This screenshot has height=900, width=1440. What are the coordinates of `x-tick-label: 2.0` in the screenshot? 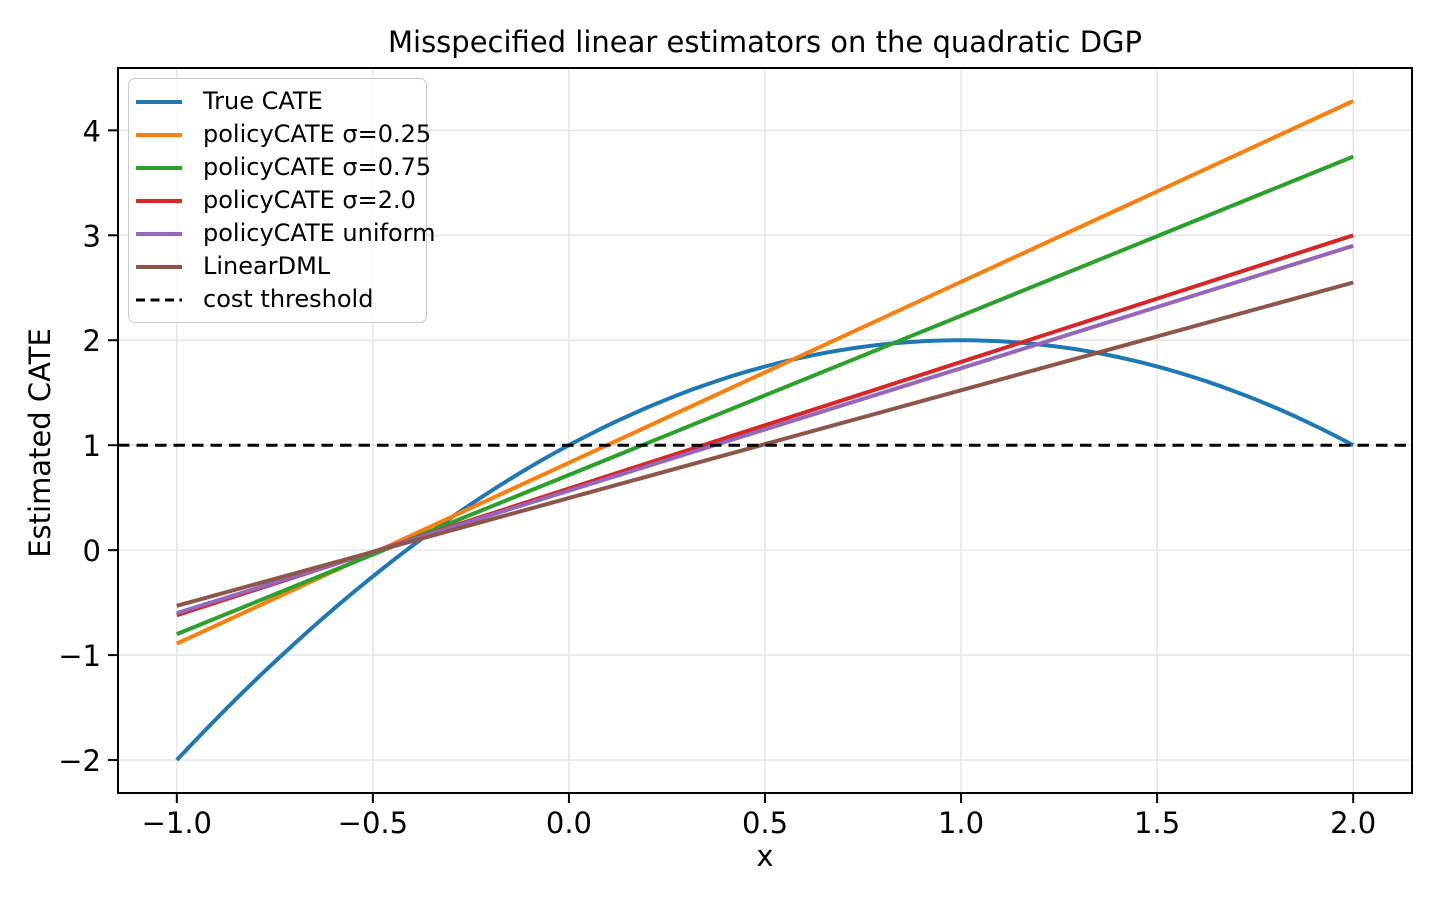 It's located at (1353, 823).